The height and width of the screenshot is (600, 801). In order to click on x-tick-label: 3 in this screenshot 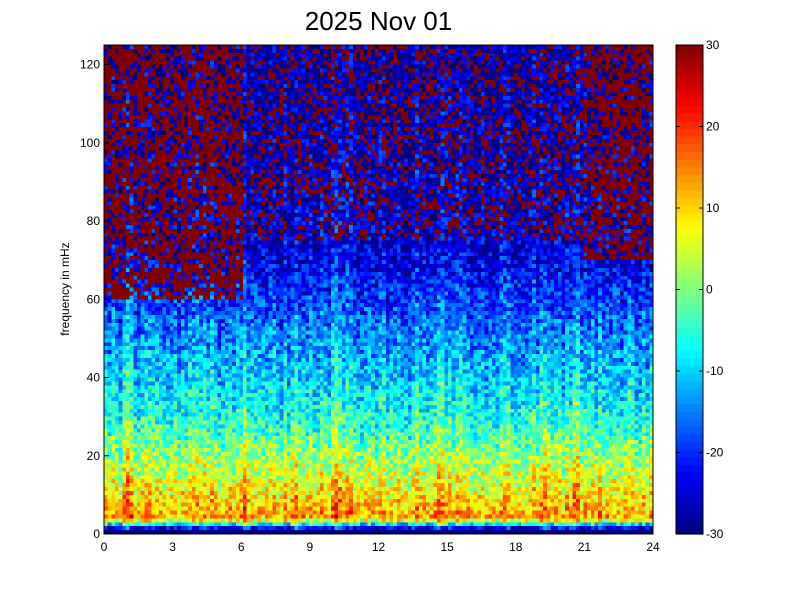, I will do `click(172, 547)`.